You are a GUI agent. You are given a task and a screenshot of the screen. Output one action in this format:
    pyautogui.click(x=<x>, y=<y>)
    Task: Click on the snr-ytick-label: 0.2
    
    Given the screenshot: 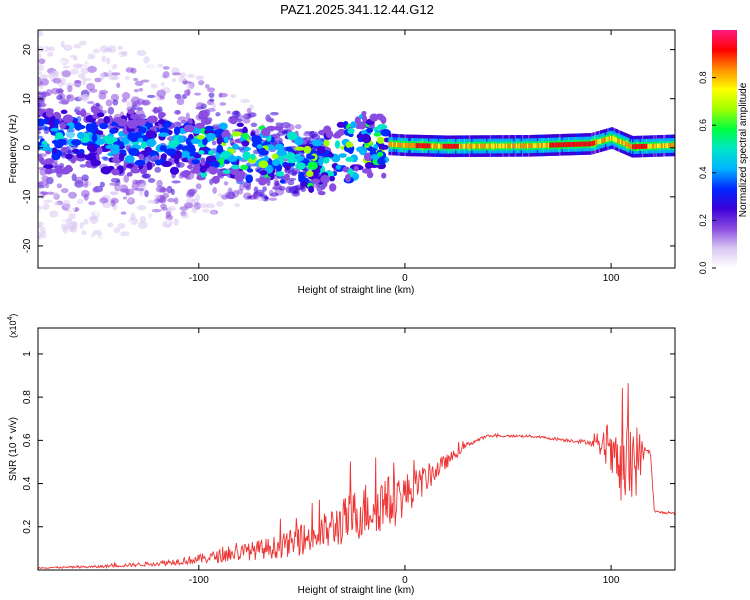 What is the action you would take?
    pyautogui.click(x=27, y=526)
    